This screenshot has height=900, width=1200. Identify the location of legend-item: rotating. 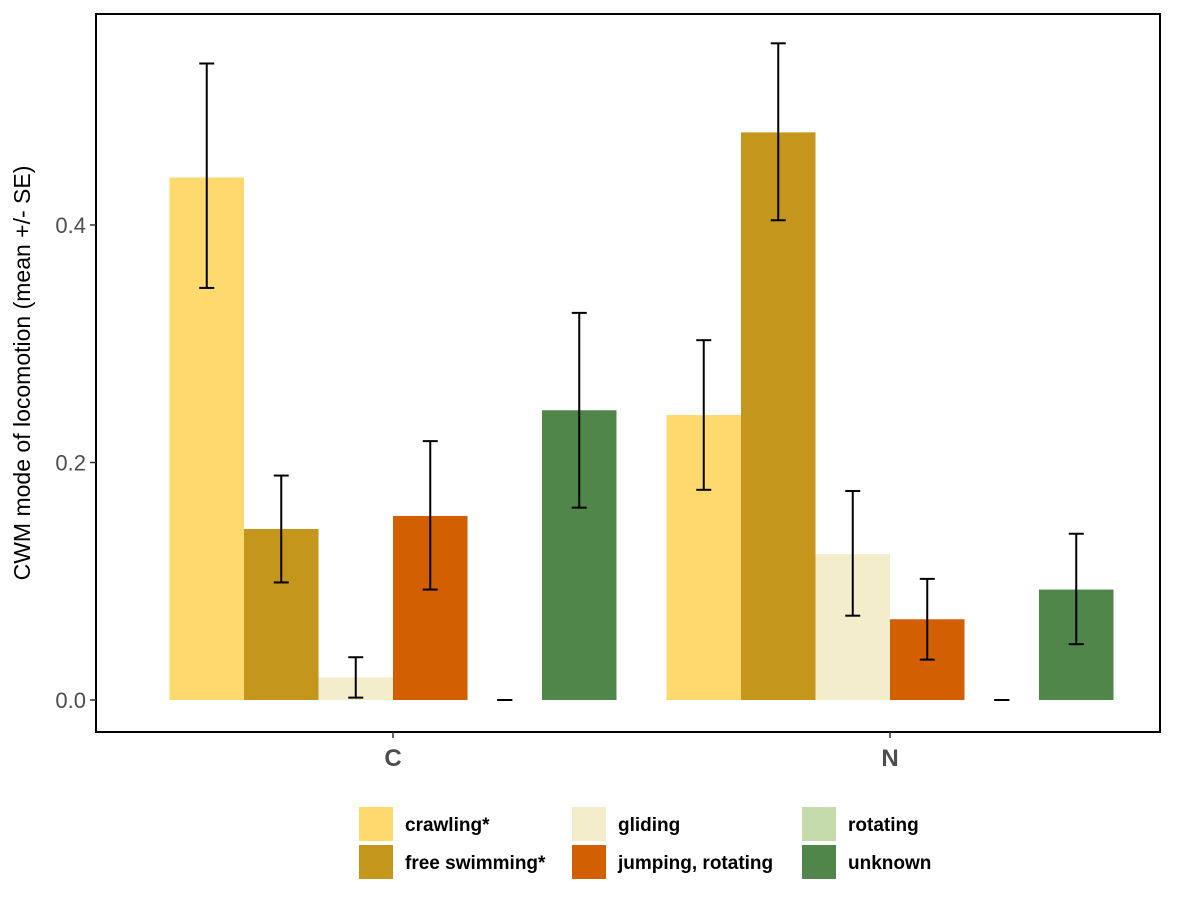
(860, 824).